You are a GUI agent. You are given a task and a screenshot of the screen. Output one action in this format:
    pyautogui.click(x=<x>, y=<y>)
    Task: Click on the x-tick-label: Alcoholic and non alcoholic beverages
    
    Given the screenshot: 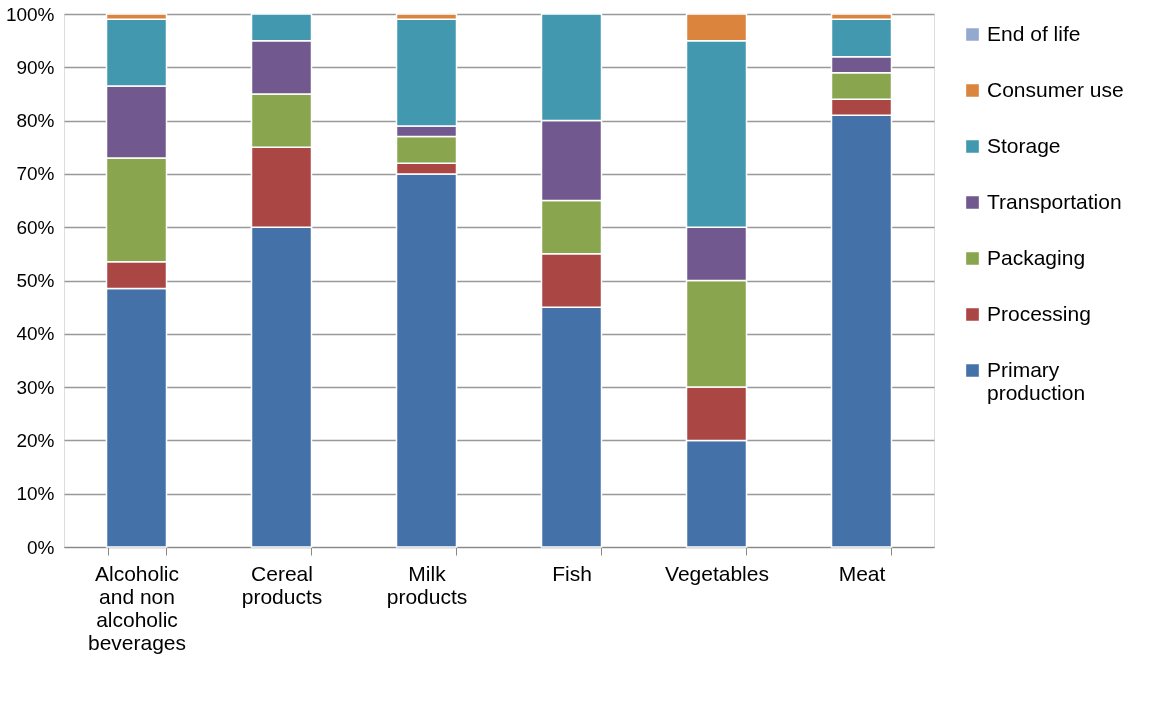 What is the action you would take?
    pyautogui.click(x=137, y=607)
    